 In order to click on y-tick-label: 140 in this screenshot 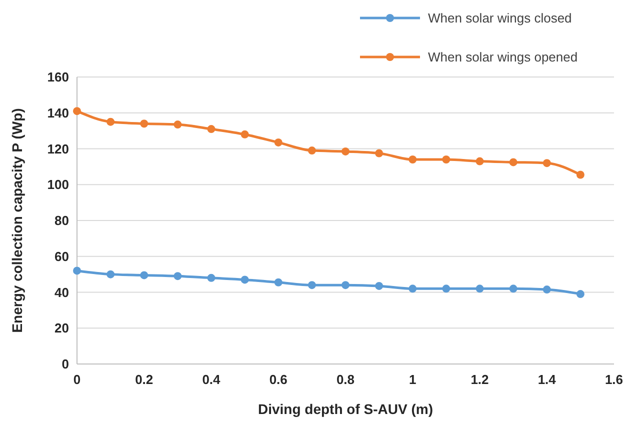, I will do `click(58, 112)`.